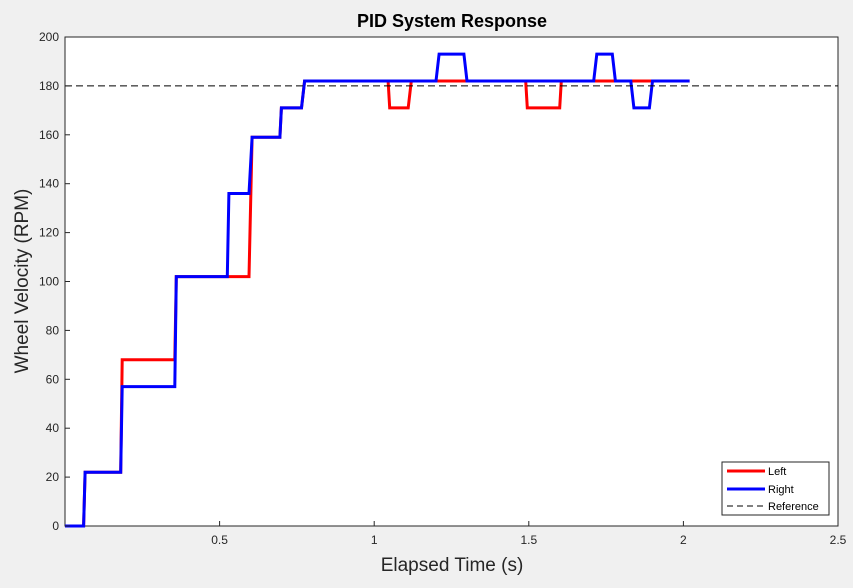  I want to click on y-tick-label: 140, so click(49, 184).